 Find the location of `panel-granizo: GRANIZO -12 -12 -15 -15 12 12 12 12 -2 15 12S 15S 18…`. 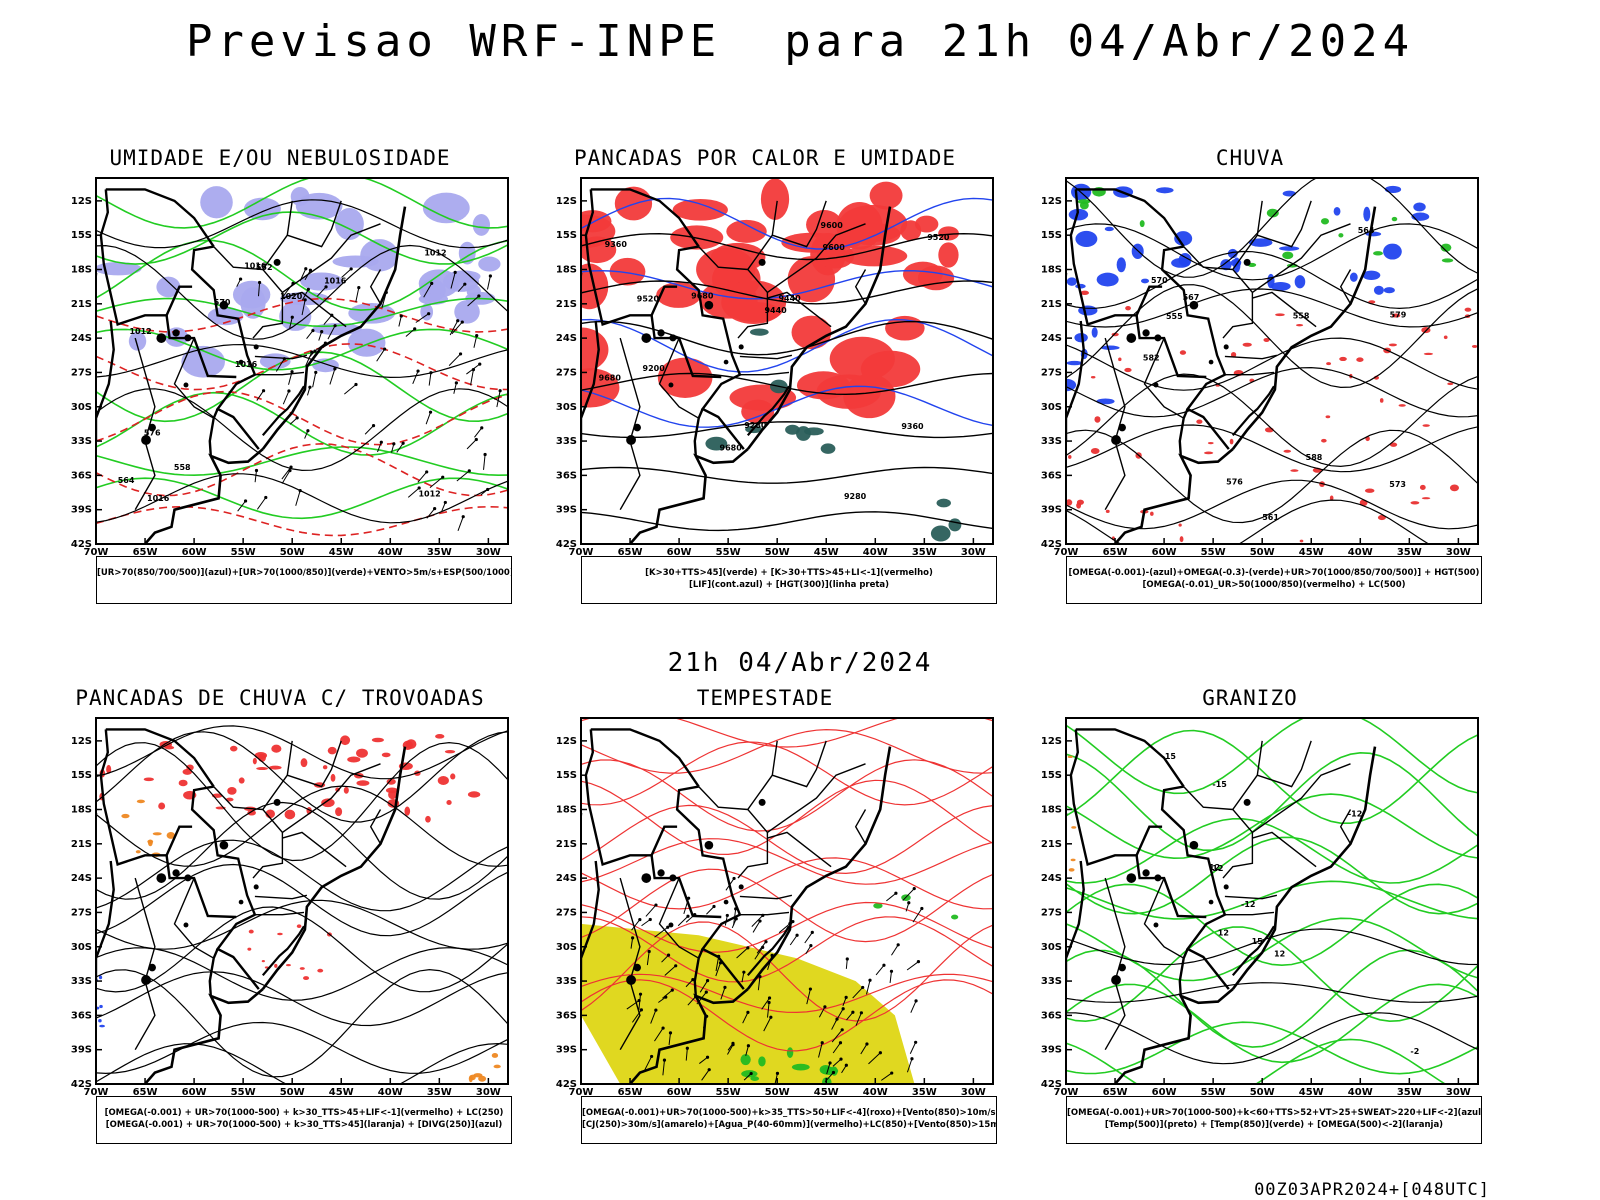

panel-granizo: GRANIZO -12 -12 -15 -15 12 12 12 12 -2 15 12S 15S 18… is located at coordinates (1270, 916).